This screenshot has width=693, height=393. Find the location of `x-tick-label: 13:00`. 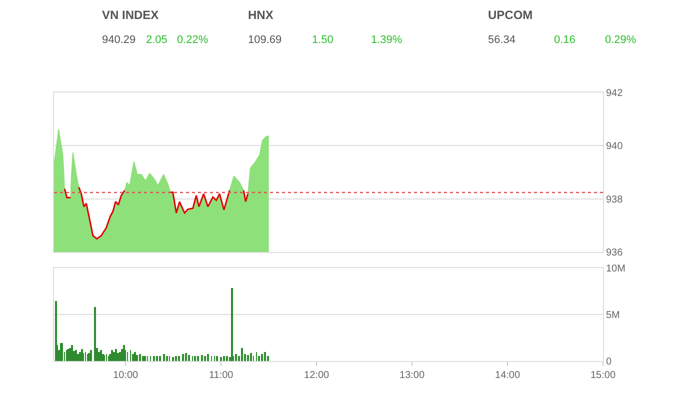

x-tick-label: 13:00 is located at coordinates (412, 375).